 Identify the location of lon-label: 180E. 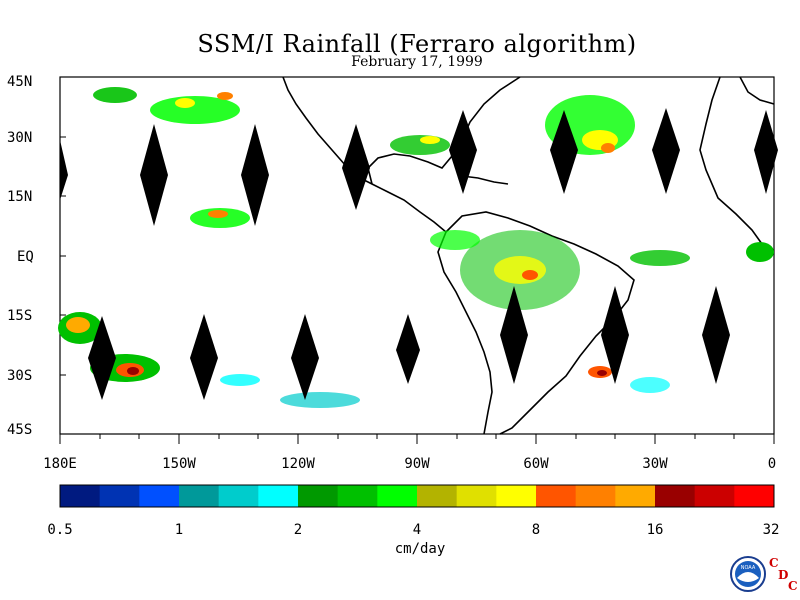
(60, 464).